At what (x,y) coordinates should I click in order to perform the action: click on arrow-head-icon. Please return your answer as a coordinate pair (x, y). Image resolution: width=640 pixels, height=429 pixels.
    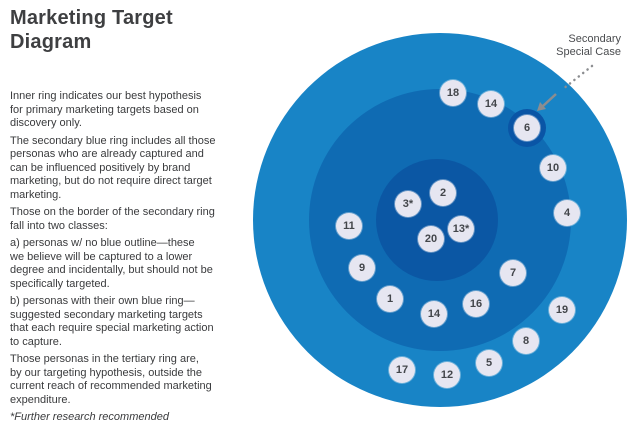
    Looking at the image, I should click on (541, 106).